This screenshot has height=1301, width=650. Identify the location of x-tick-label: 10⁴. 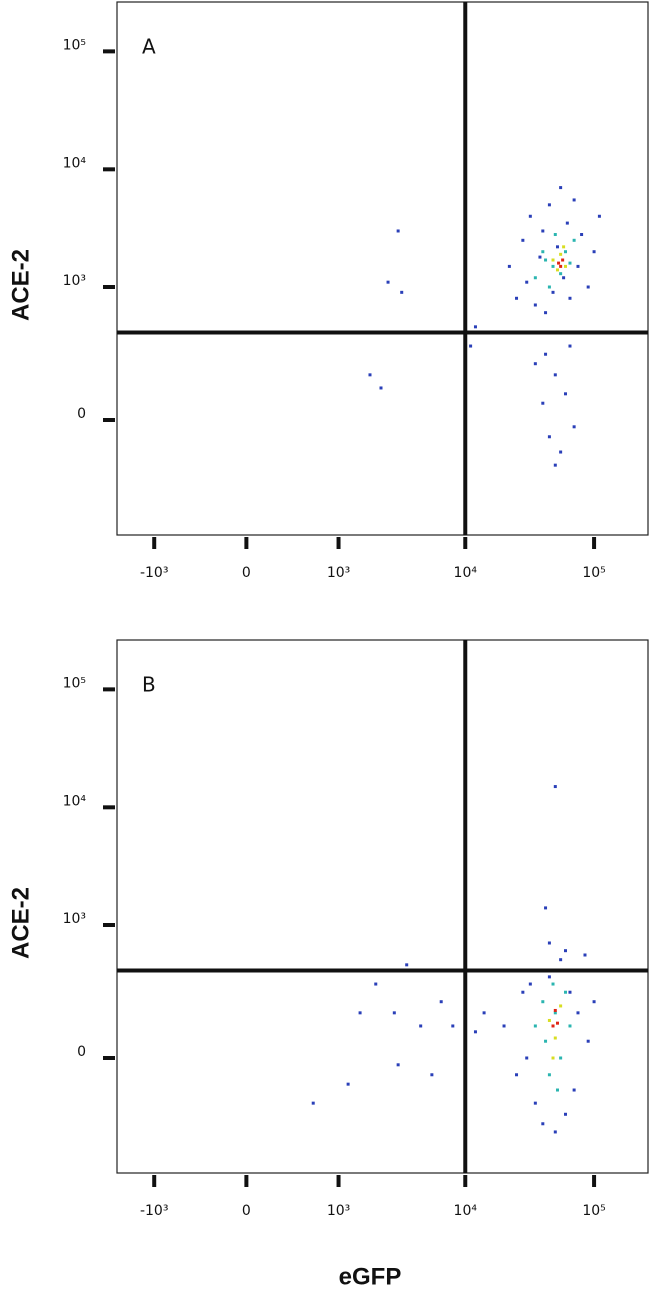
(466, 573).